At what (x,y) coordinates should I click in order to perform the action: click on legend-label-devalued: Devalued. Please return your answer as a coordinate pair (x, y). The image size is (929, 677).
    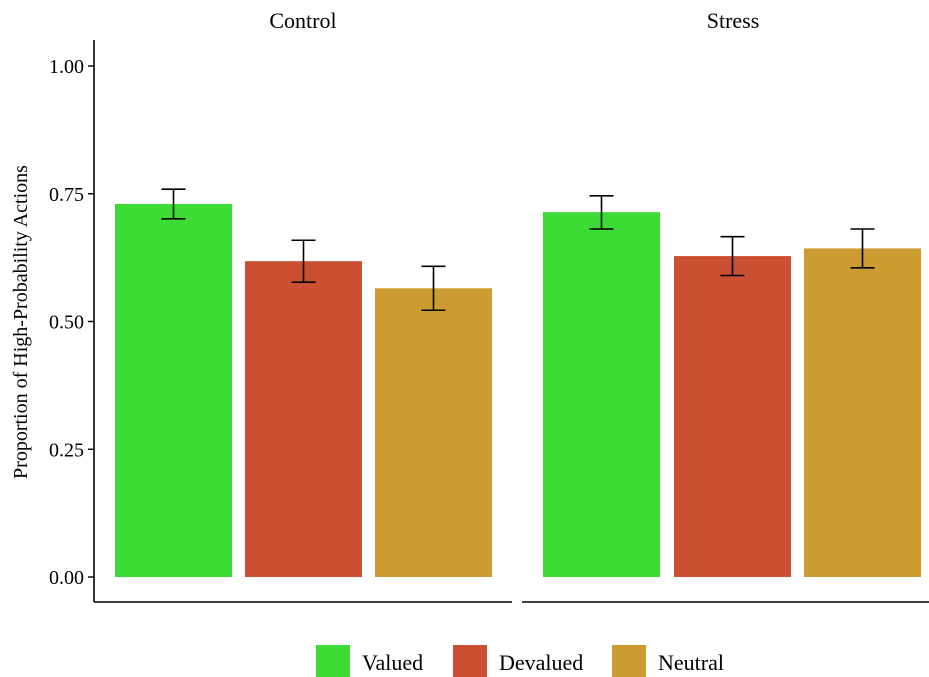
    Looking at the image, I should click on (541, 662).